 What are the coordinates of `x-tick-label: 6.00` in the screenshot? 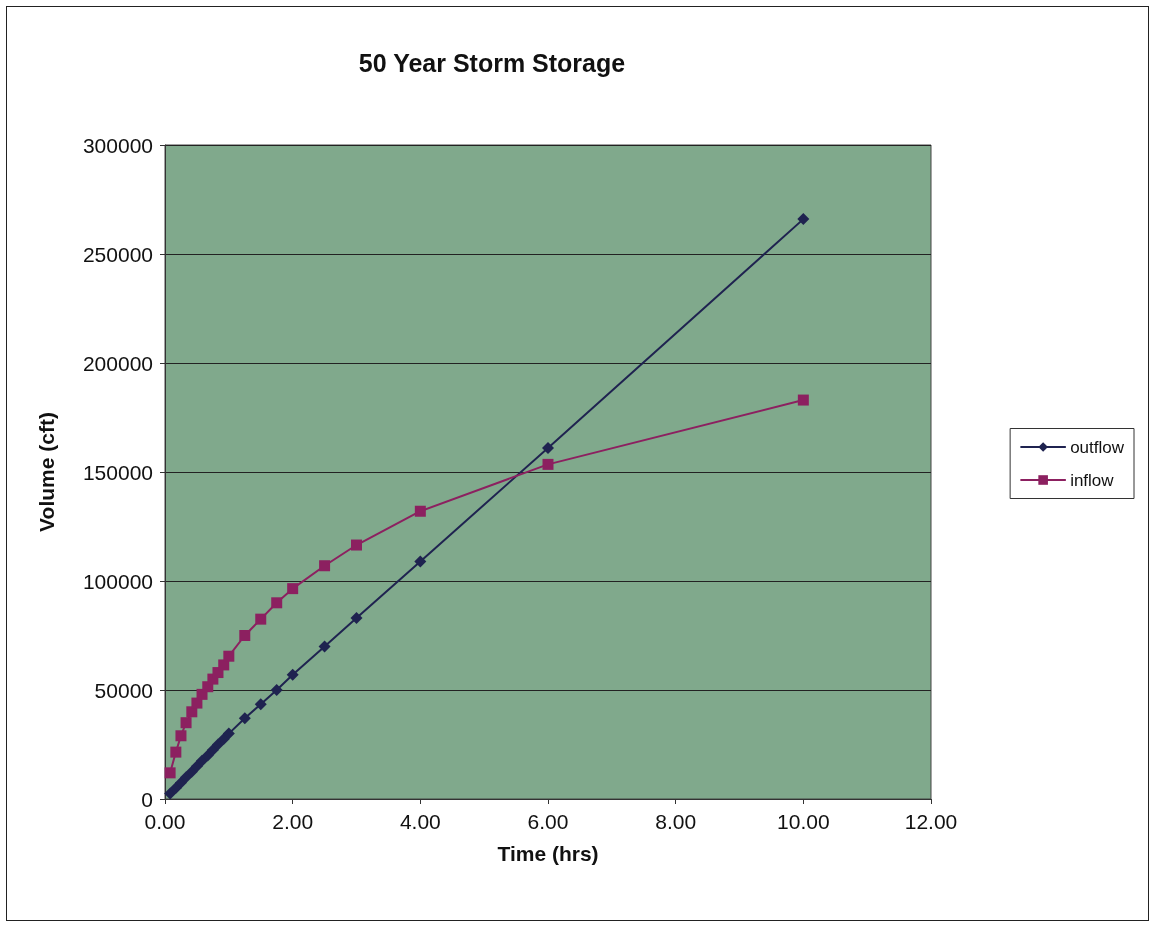 It's located at (548, 821).